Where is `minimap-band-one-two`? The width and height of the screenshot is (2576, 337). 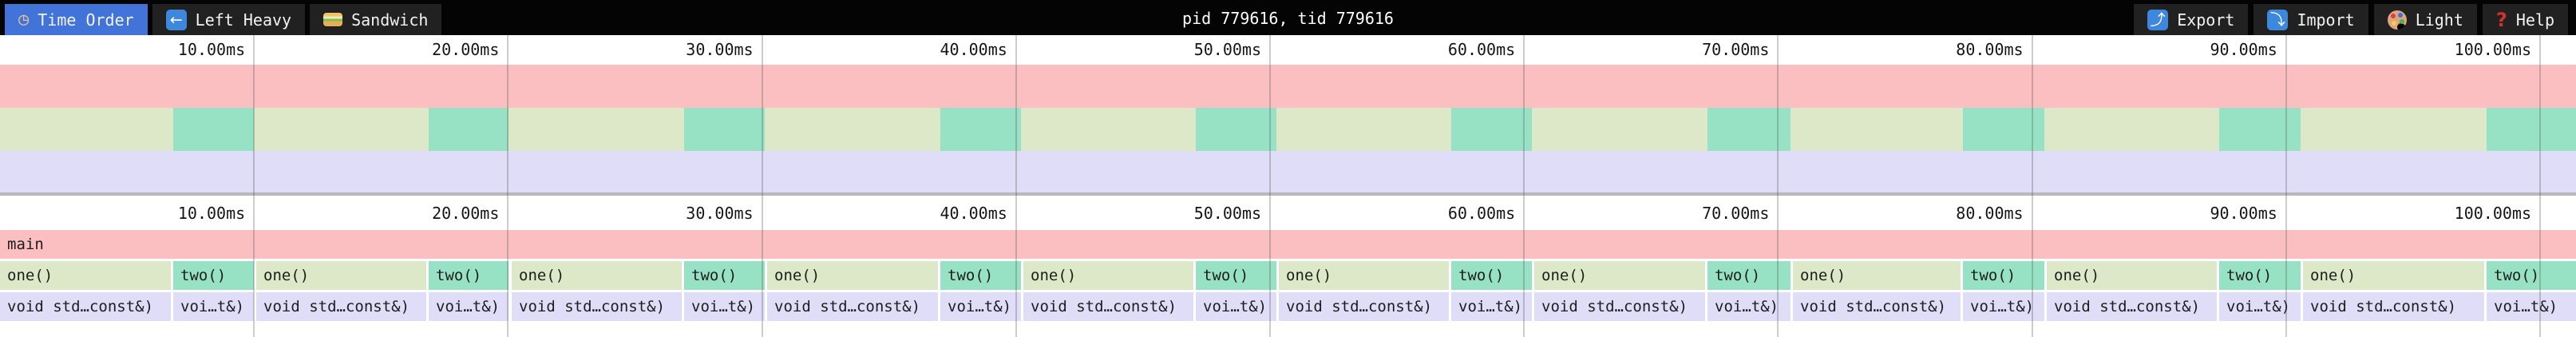 minimap-band-one-two is located at coordinates (1288, 129).